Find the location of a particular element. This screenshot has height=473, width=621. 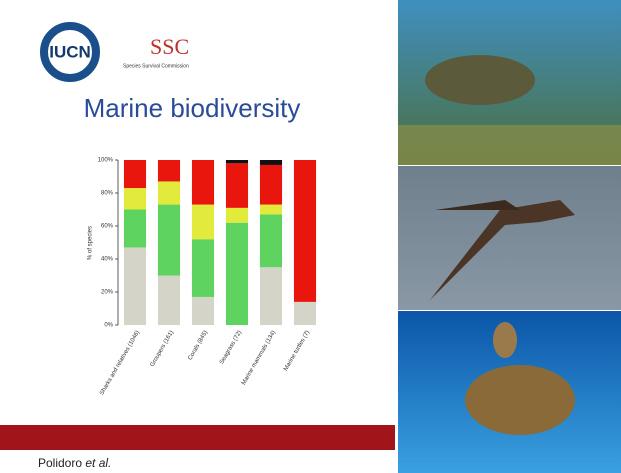

ssc-subtitle: Species Survival Commission is located at coordinates (156, 66).